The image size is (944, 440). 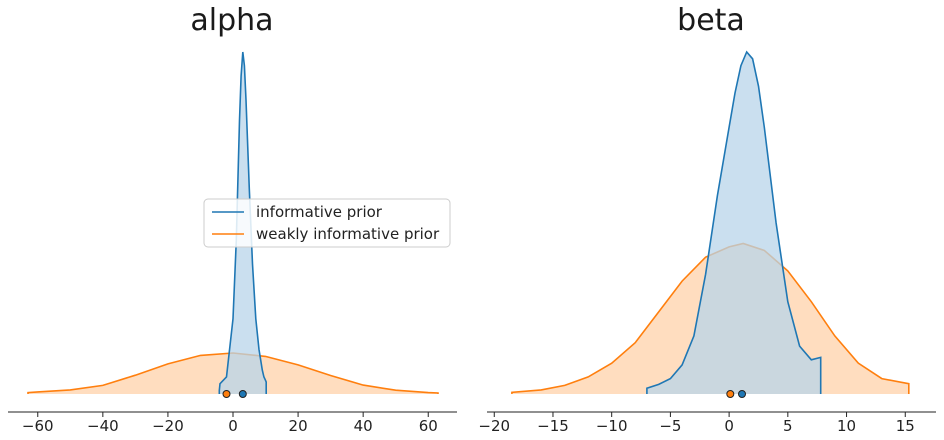 I want to click on x-axis-ticks: −60 −40 −20 0 20 40 60, so click(x=230, y=423).